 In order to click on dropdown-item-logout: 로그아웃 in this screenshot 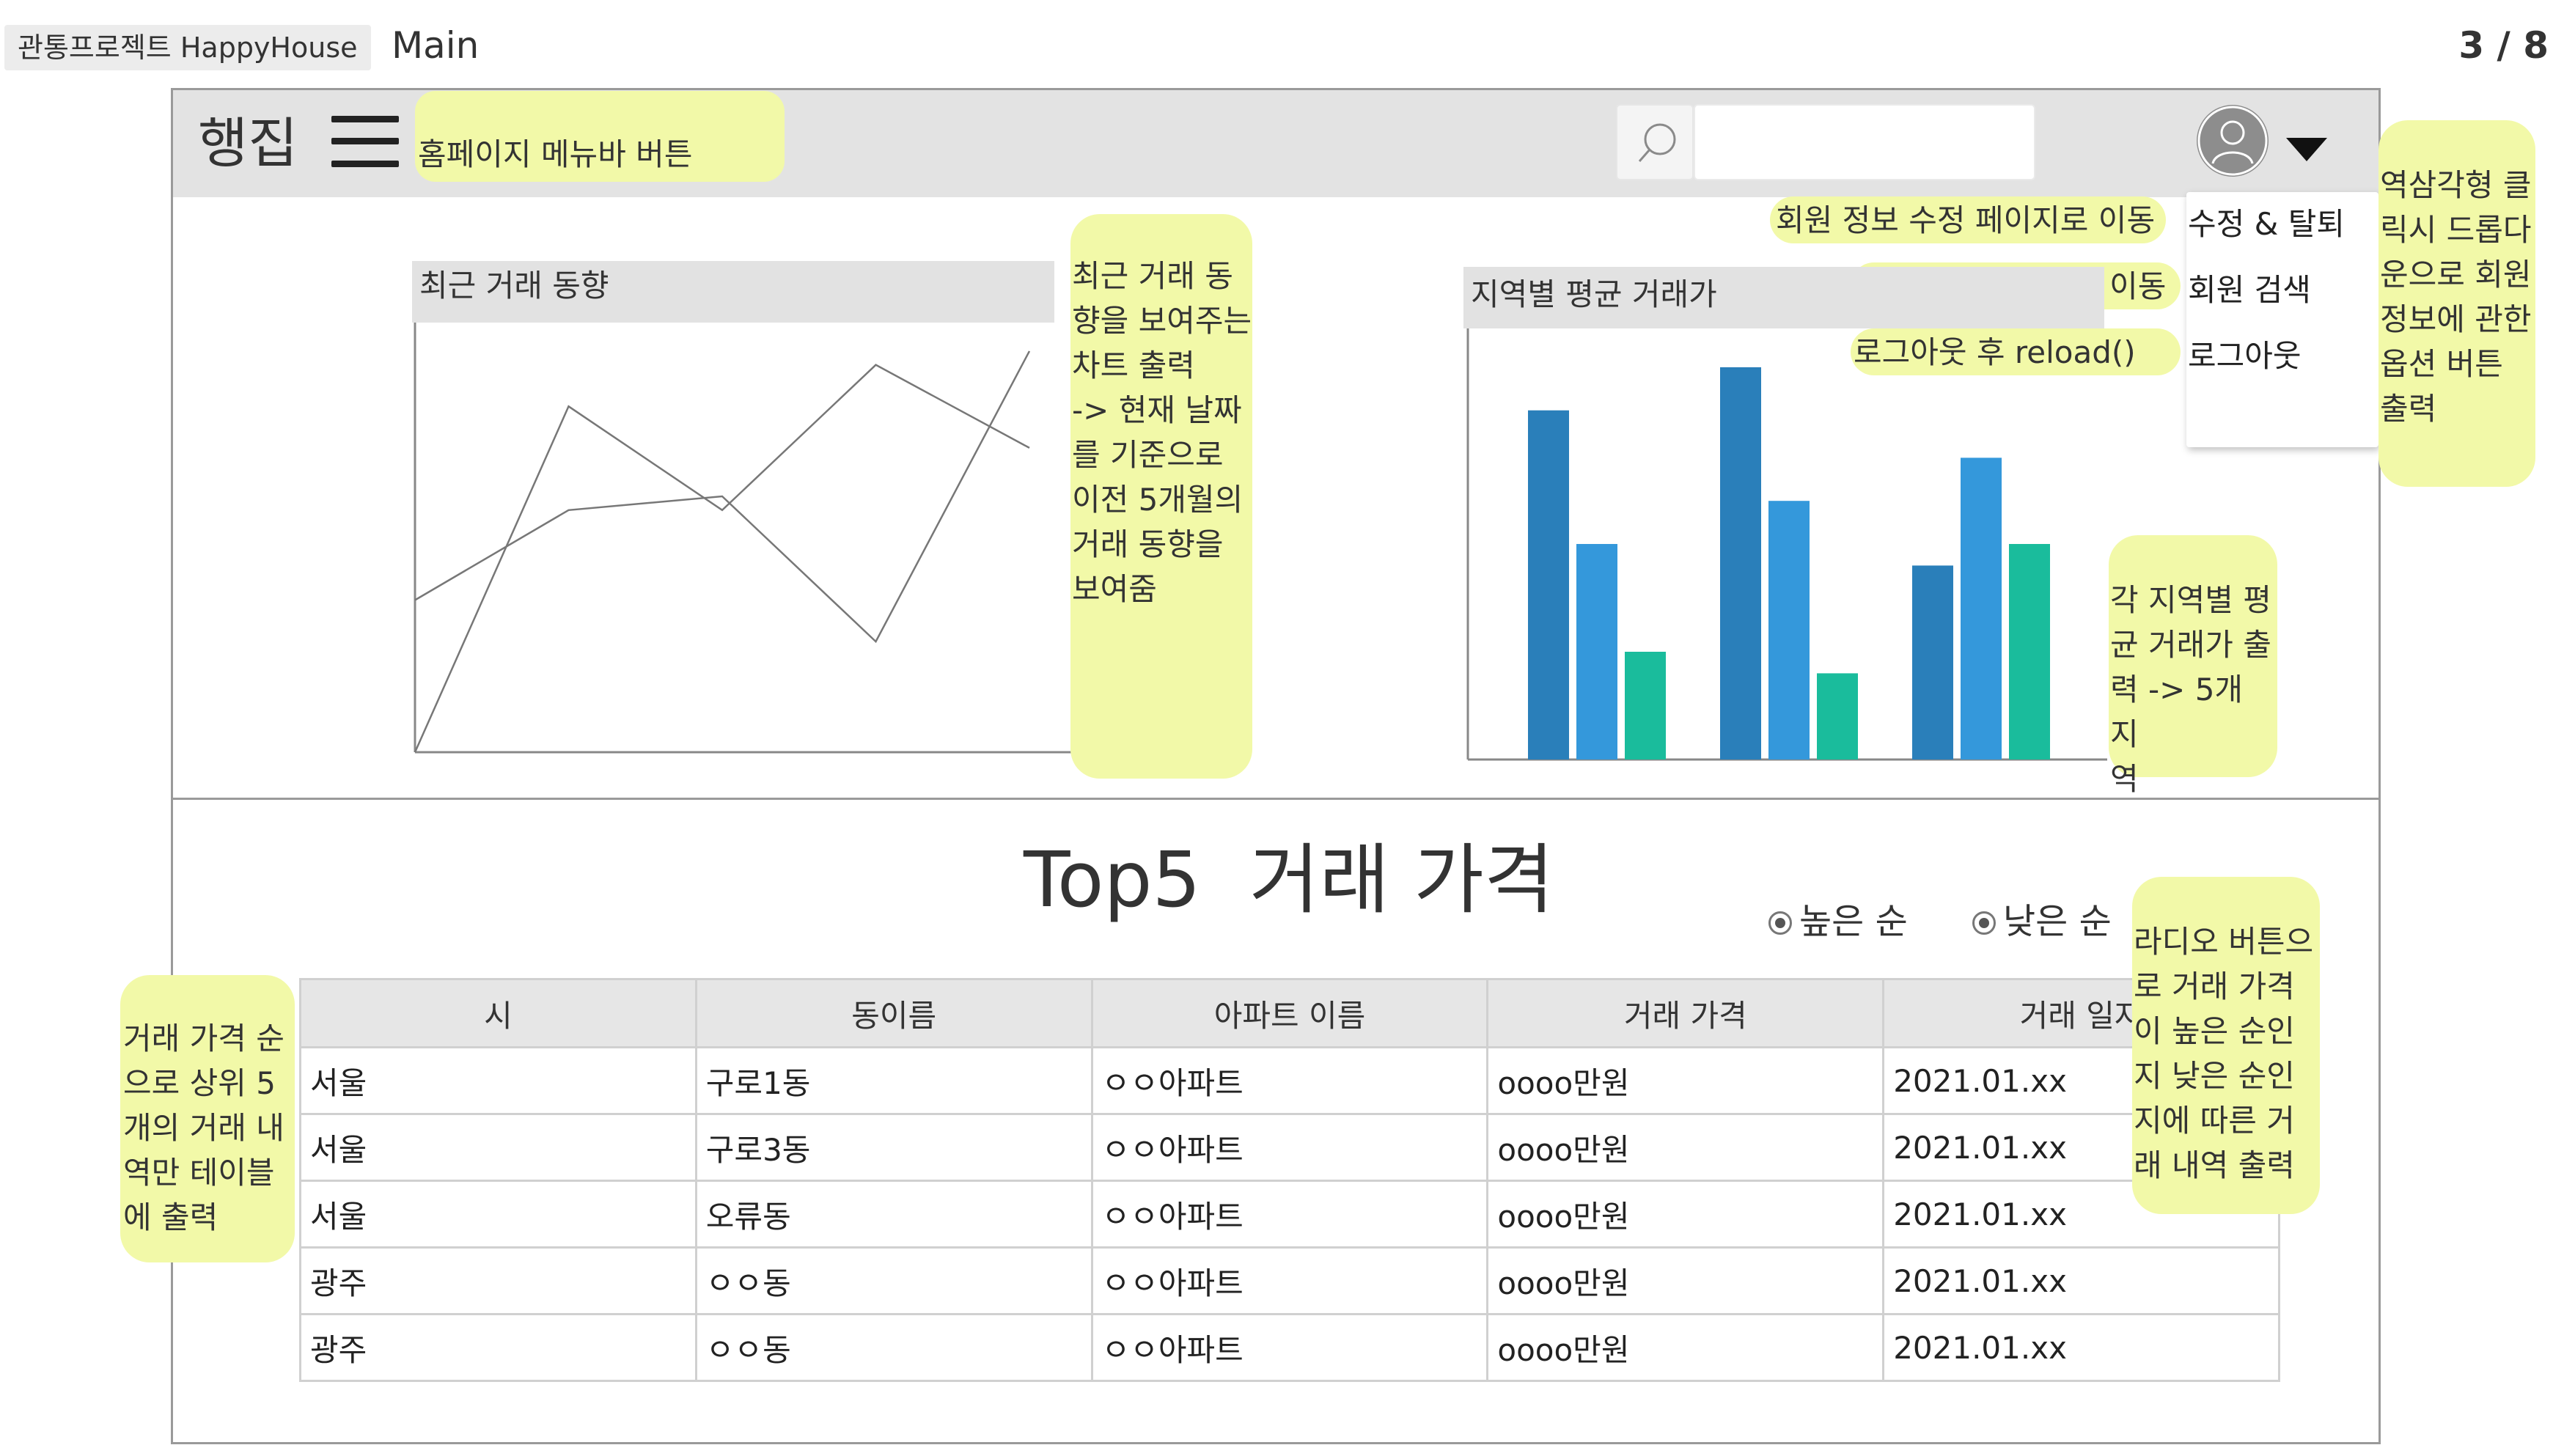, I will do `click(2245, 356)`.